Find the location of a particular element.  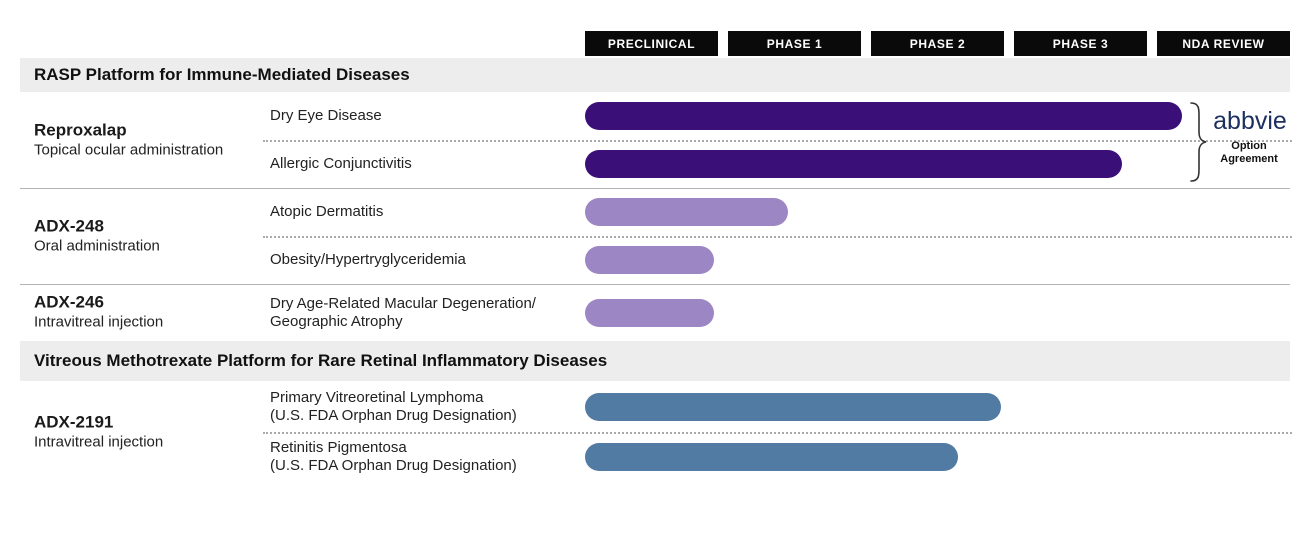

drug-name: Reproxalap is located at coordinates (80, 130).